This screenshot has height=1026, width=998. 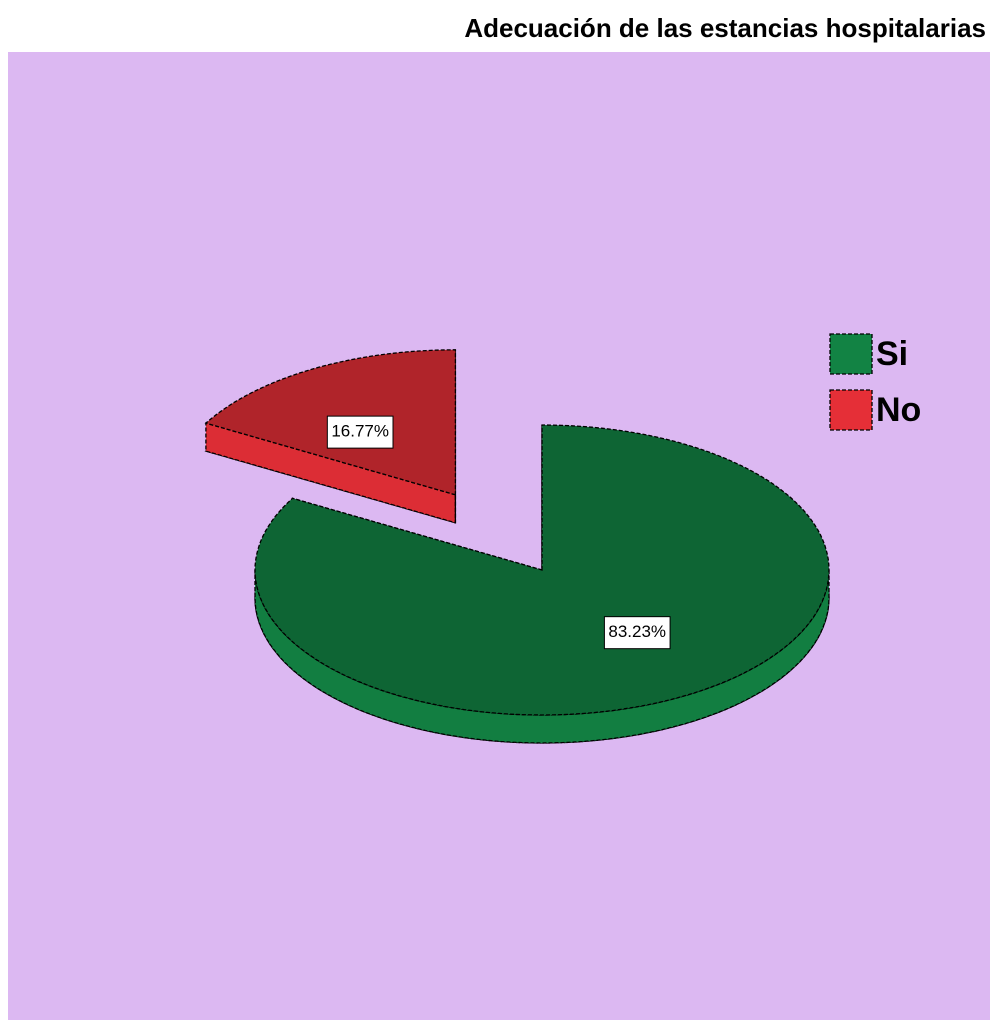 I want to click on value-label: 83.23%, so click(x=637, y=631).